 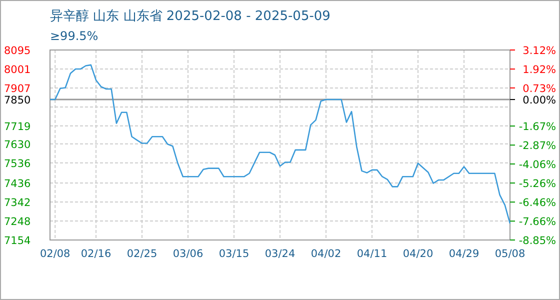 I want to click on y-tick-label: 7907, so click(x=17, y=88).